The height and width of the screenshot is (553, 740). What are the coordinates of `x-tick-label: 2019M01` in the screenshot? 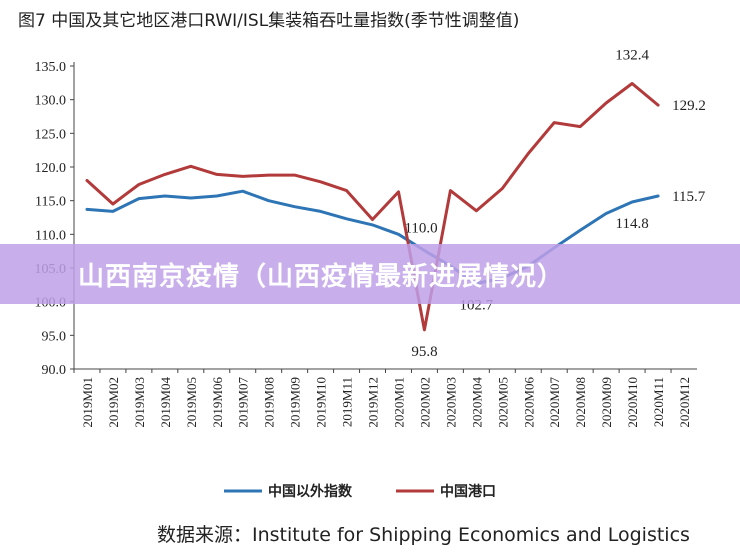 It's located at (87, 402).